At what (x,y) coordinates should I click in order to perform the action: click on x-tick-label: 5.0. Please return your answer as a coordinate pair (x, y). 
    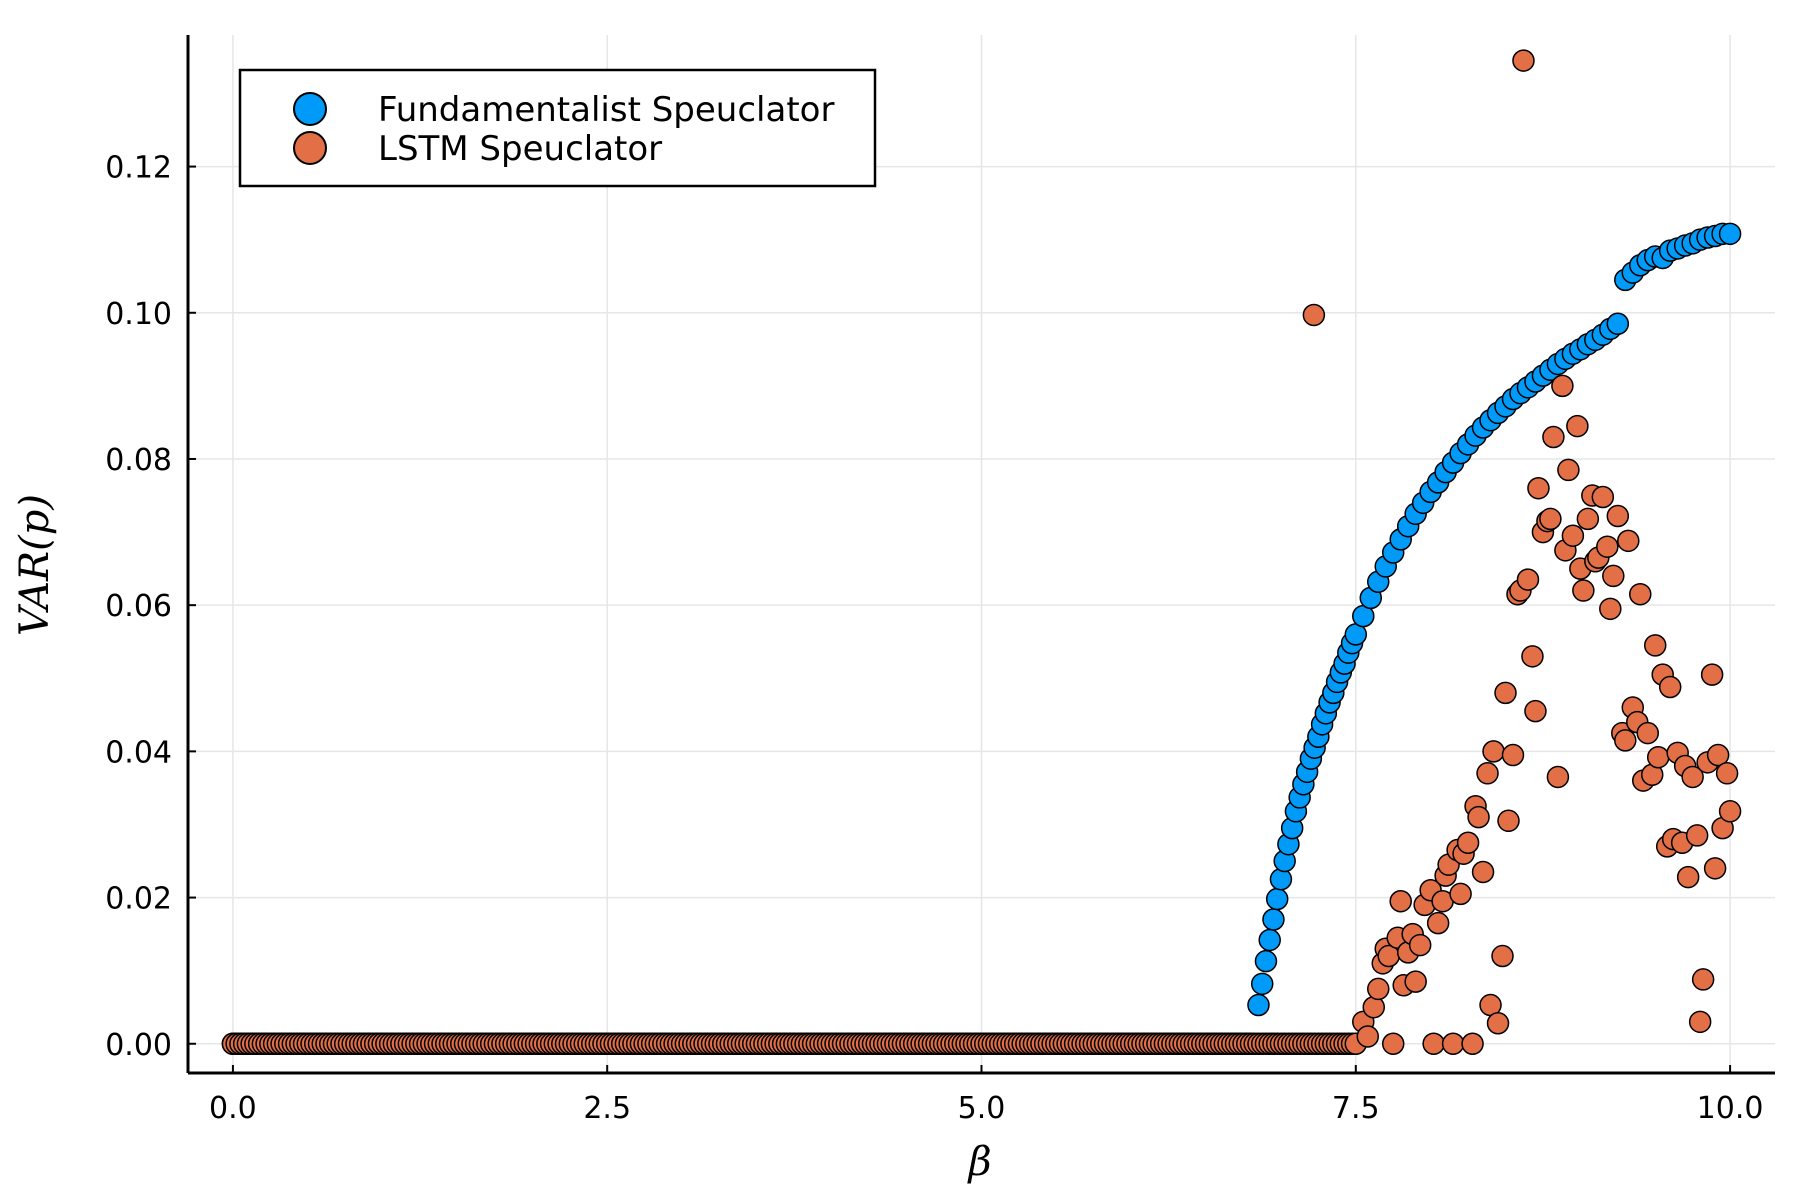
    Looking at the image, I should click on (982, 1108).